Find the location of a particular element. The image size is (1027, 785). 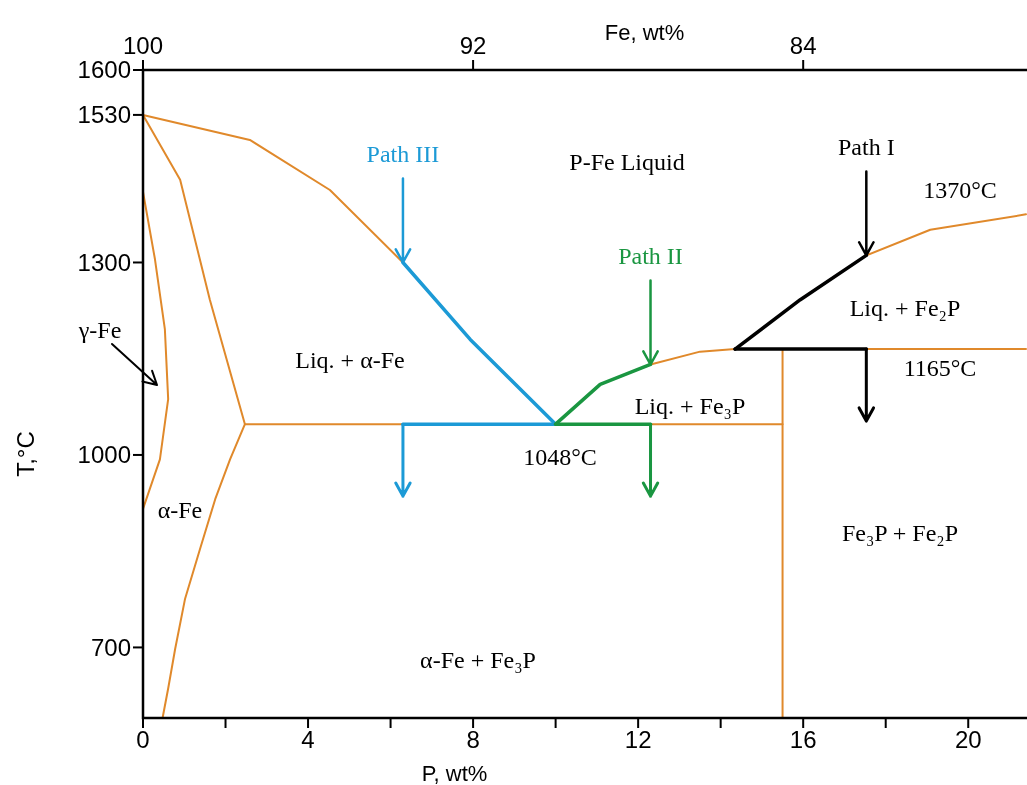

annotation: Path II is located at coordinates (650, 256).